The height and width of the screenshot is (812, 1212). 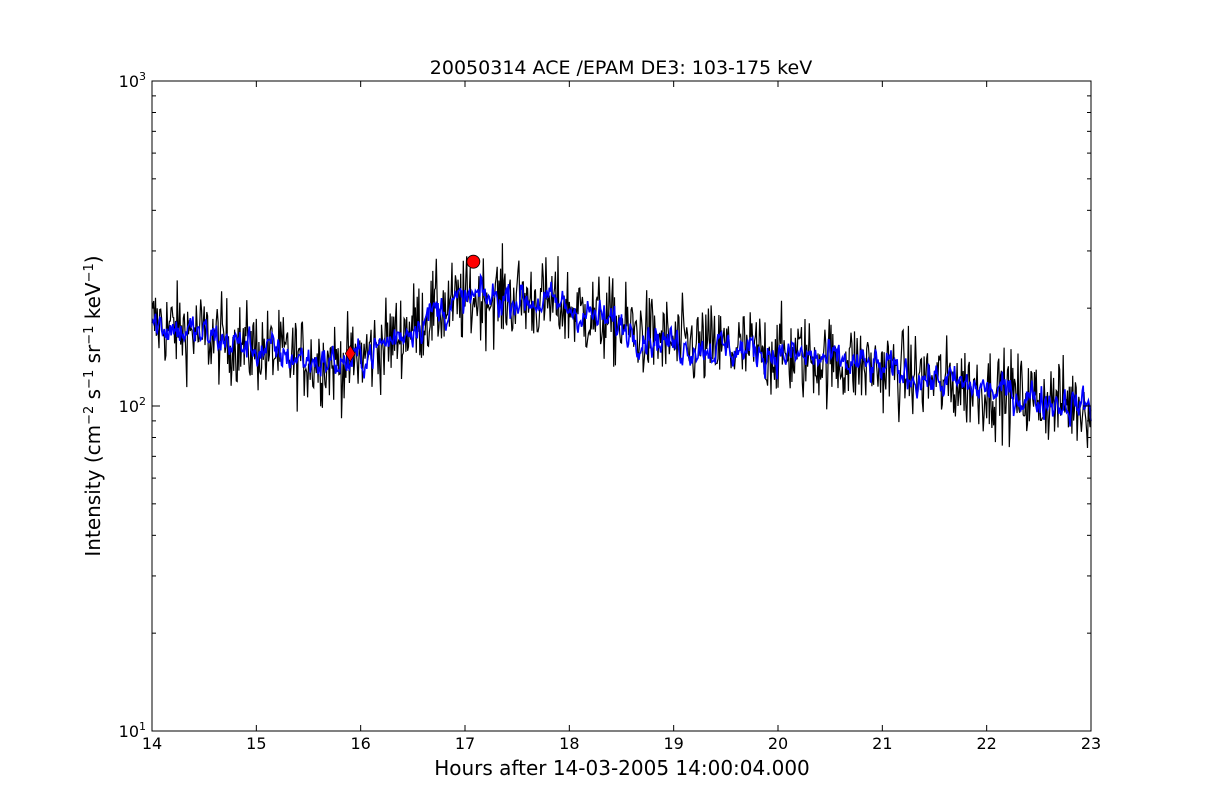 What do you see at coordinates (569, 743) in the screenshot?
I see `x-tick-label: 18` at bounding box center [569, 743].